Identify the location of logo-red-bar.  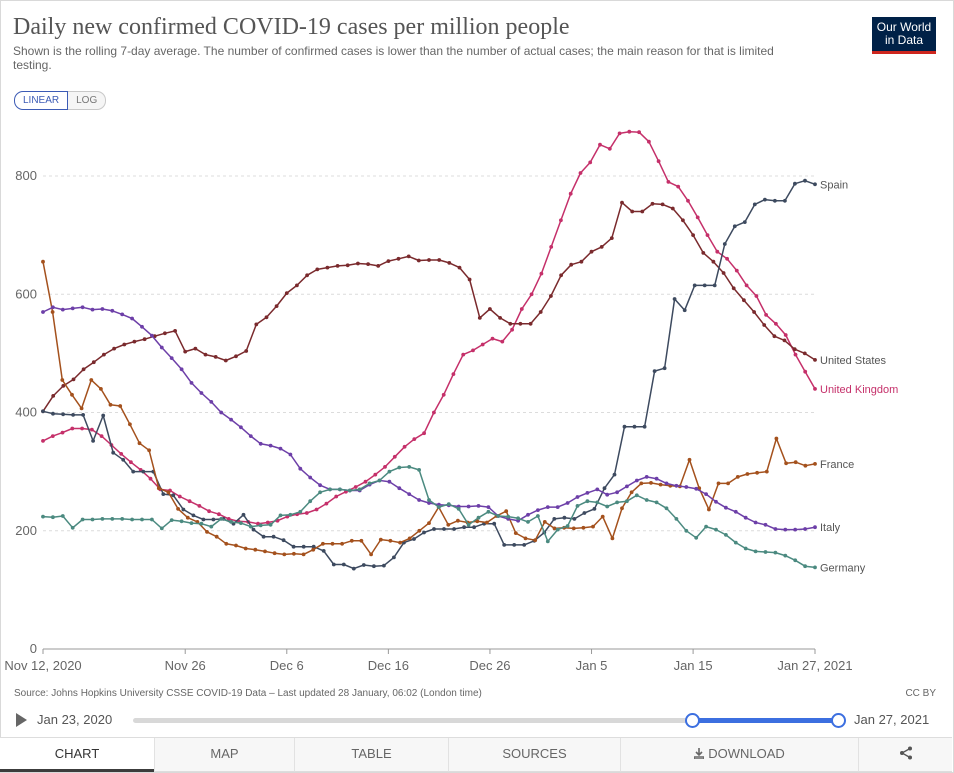
(904, 52).